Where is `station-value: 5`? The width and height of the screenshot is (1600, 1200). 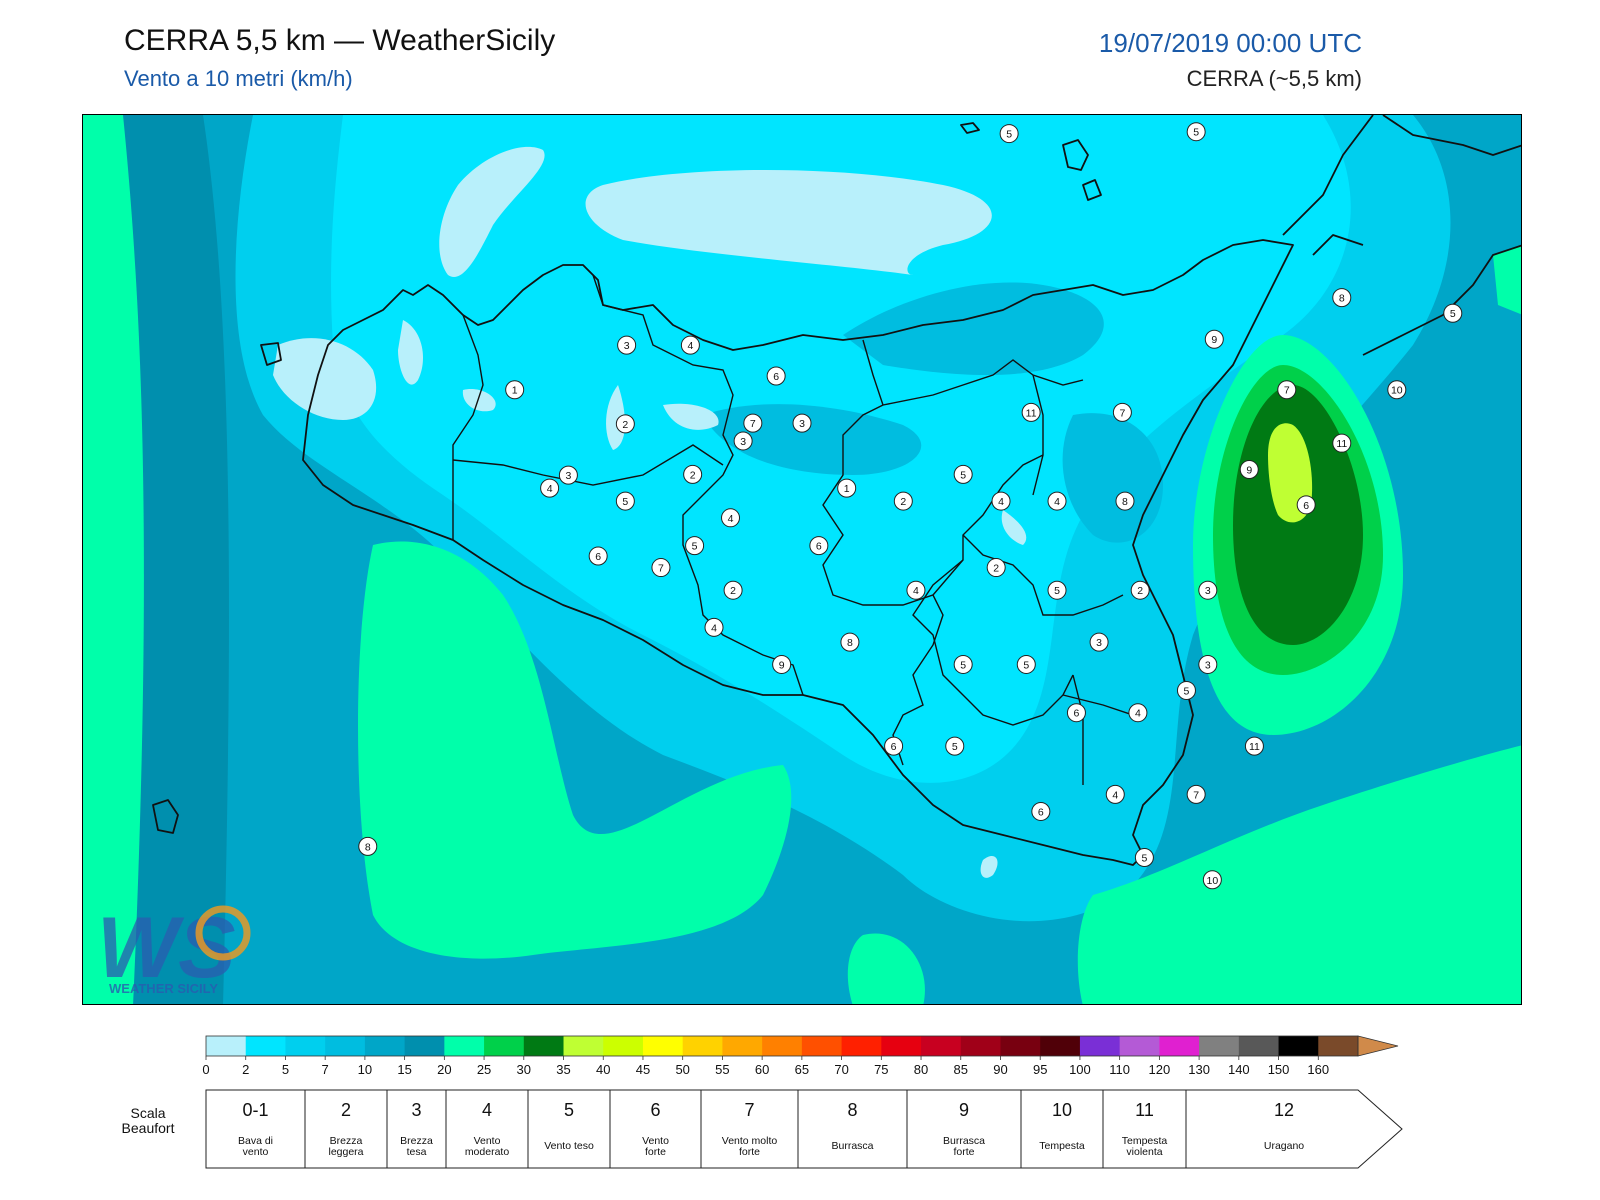 station-value: 5 is located at coordinates (955, 747).